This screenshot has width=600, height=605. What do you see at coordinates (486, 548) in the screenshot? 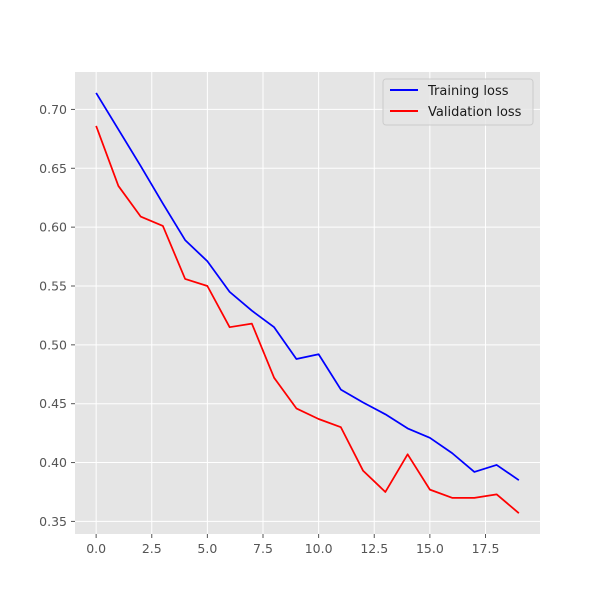
I see `x-tick-label: 17.5` at bounding box center [486, 548].